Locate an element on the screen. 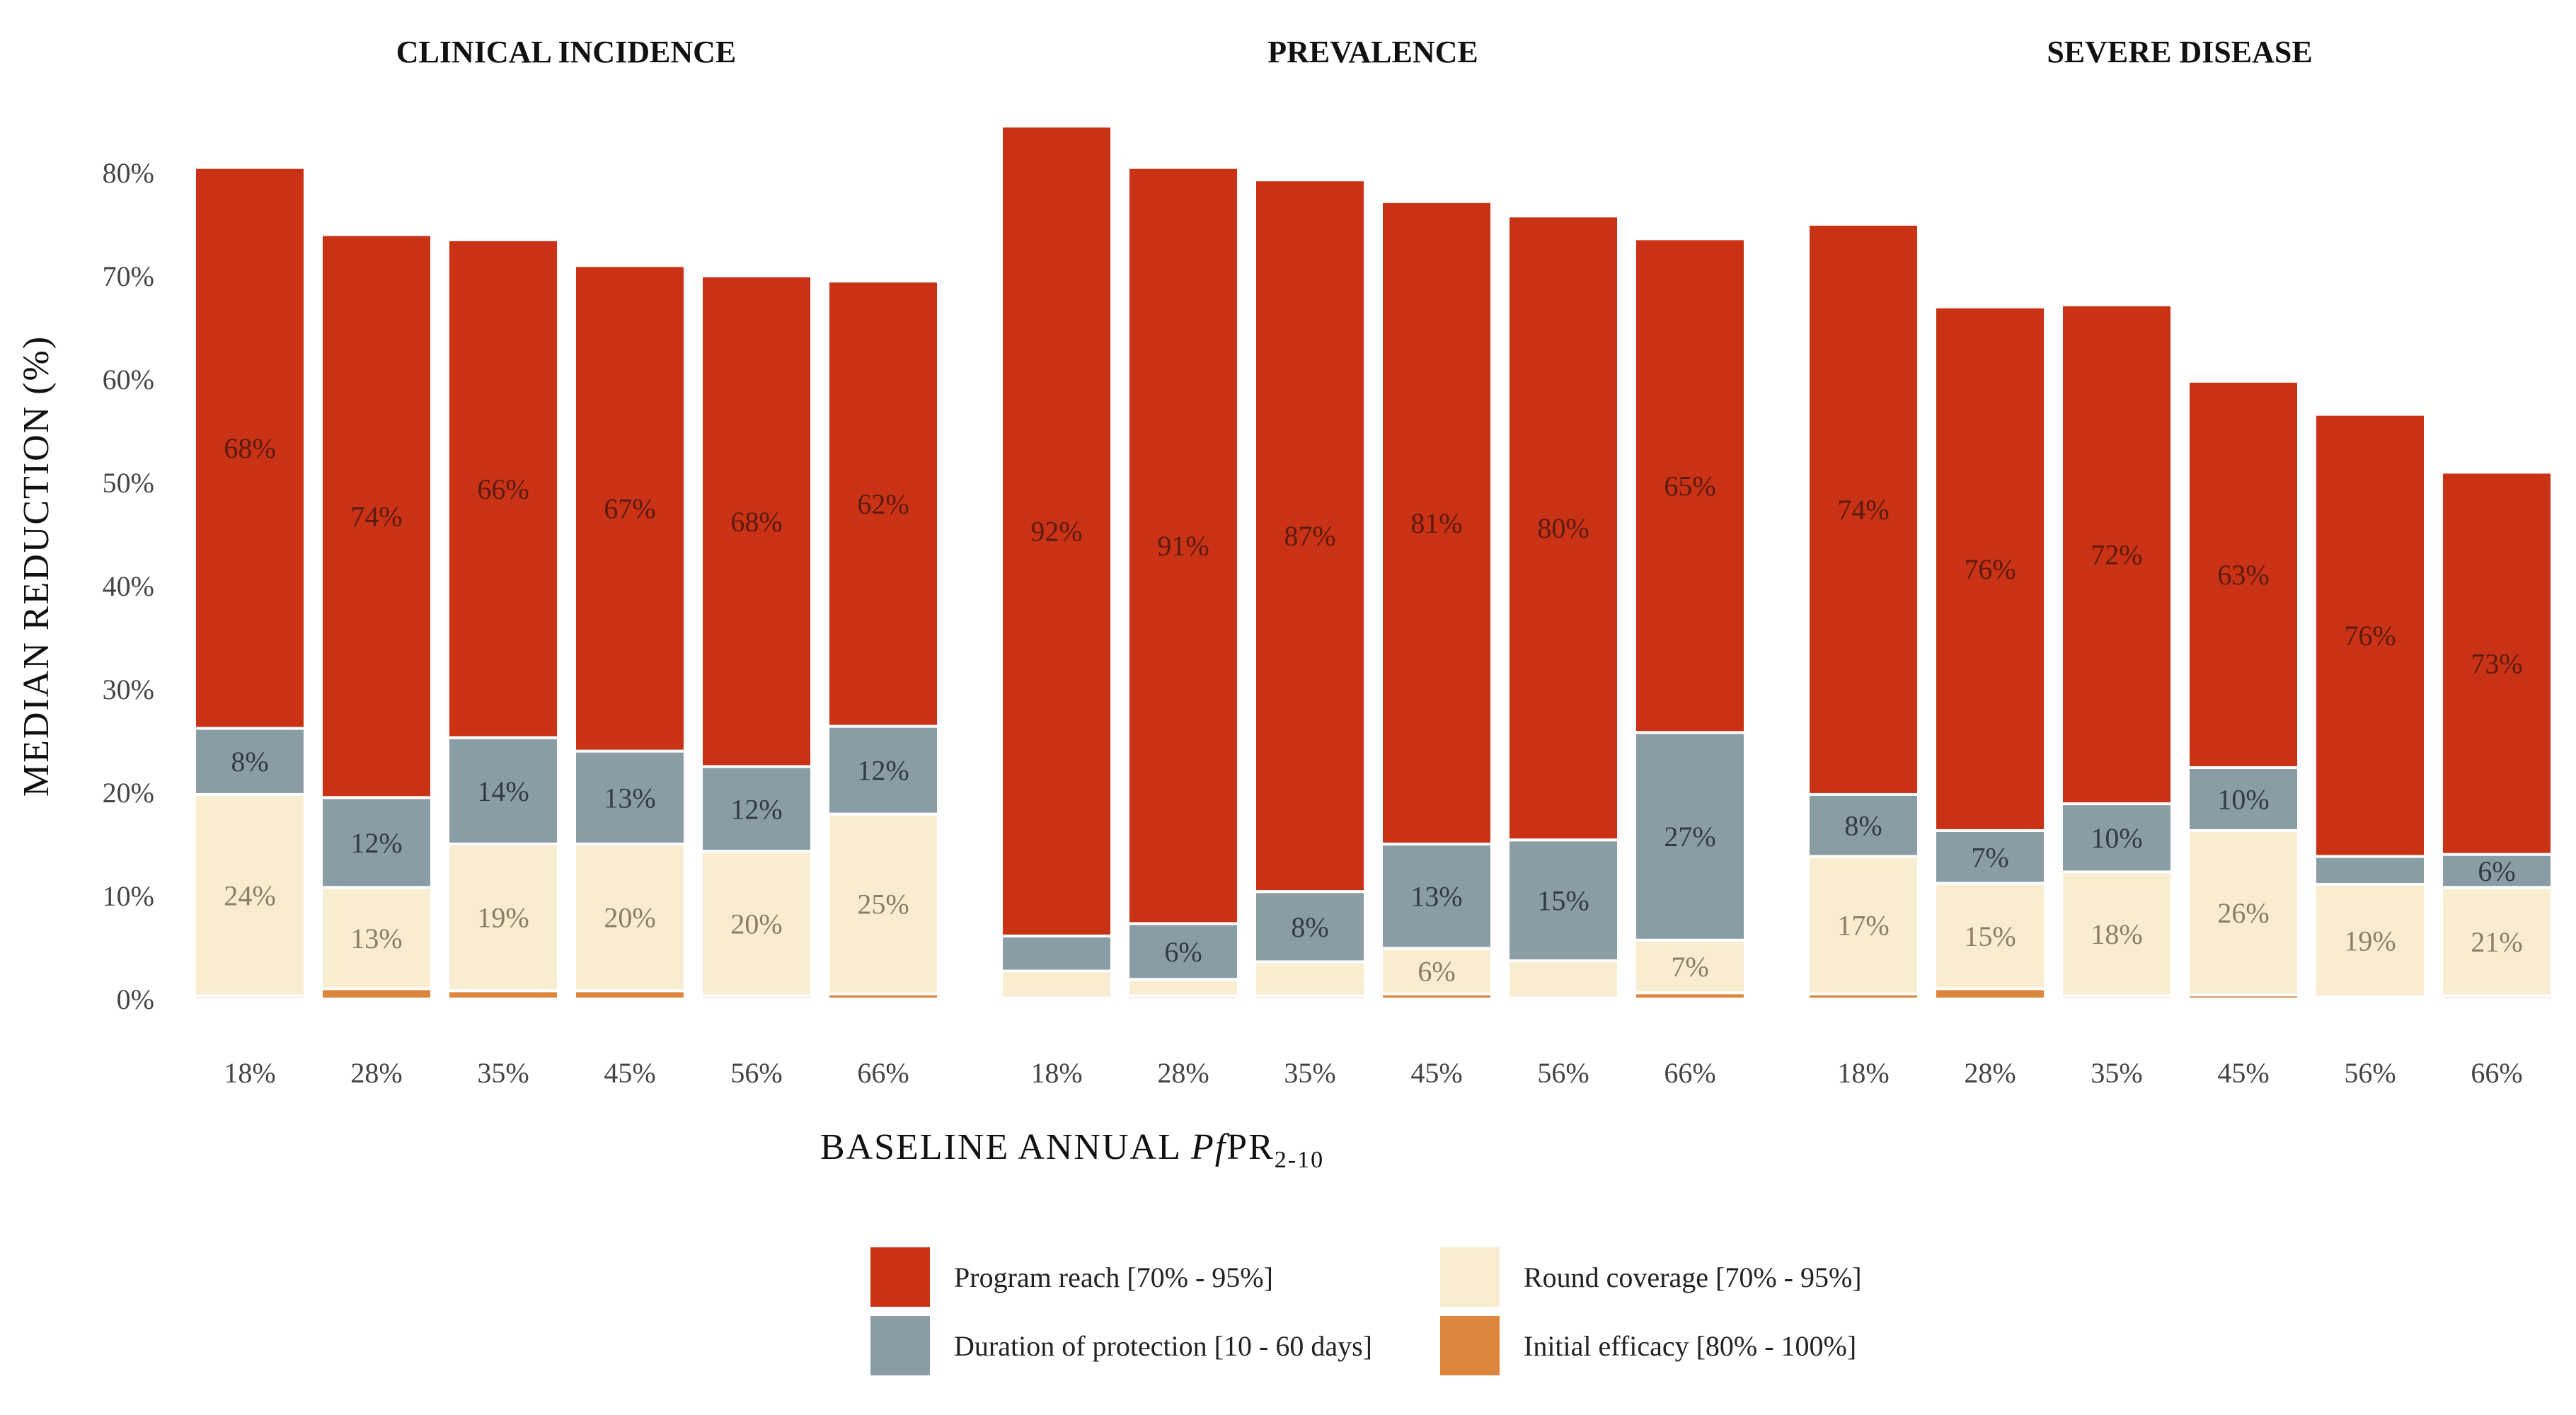 The image size is (2576, 1415). legend-label: Initial efficacy [80% - 100%] is located at coordinates (1690, 1346).